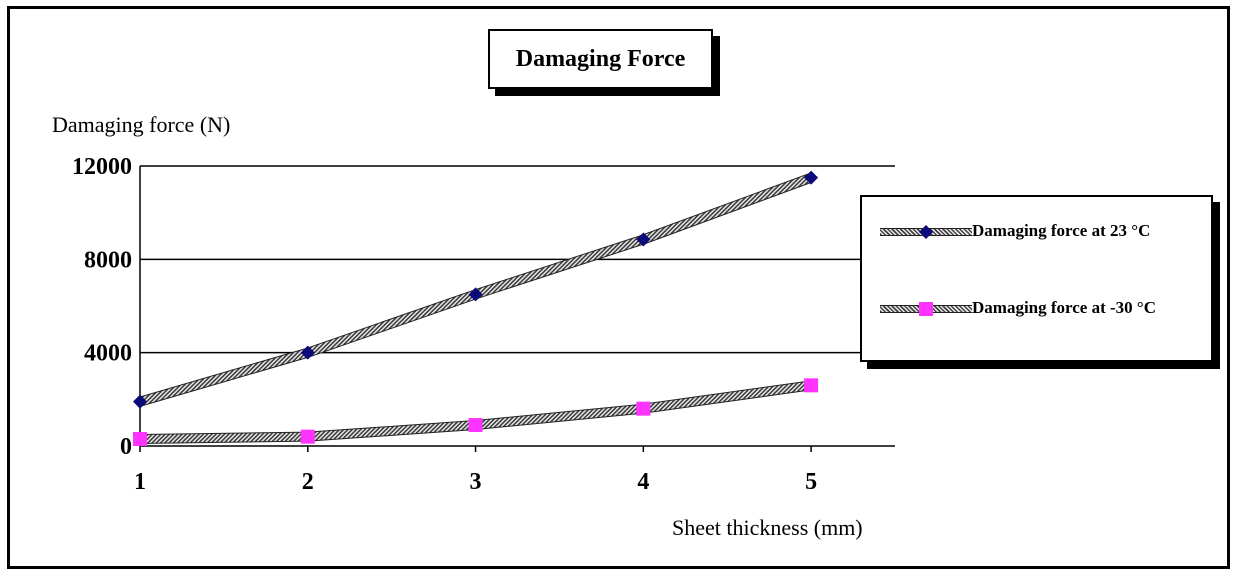 The height and width of the screenshot is (582, 1241). Describe the element at coordinates (307, 352) in the screenshot. I see `point-series0-x2` at that location.